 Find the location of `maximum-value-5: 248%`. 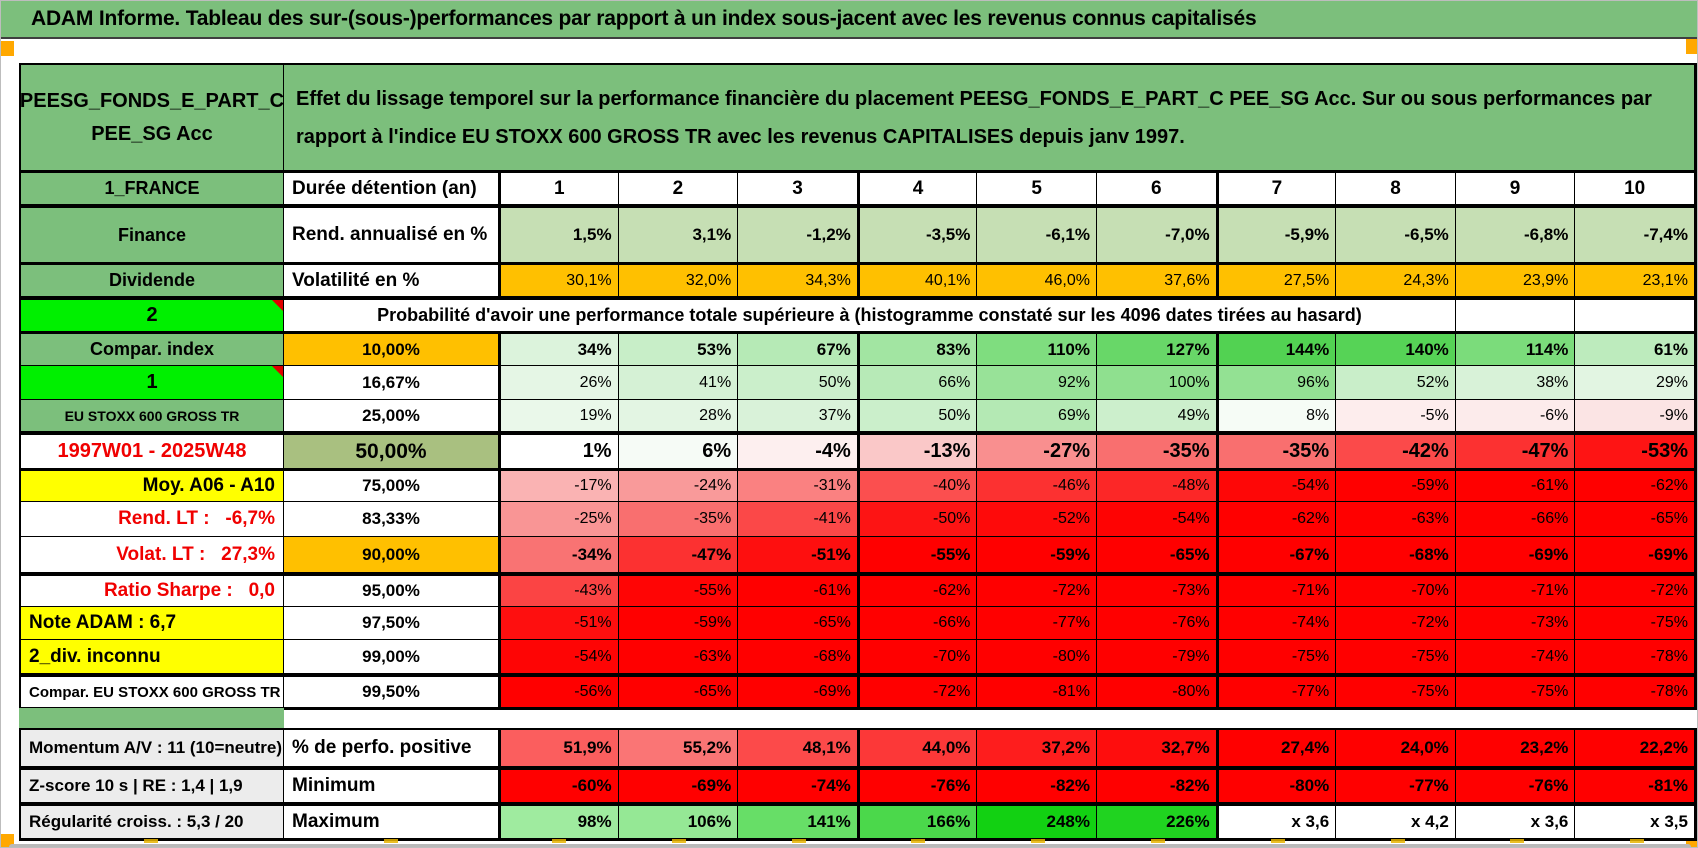

maximum-value-5: 248% is located at coordinates (1037, 821).